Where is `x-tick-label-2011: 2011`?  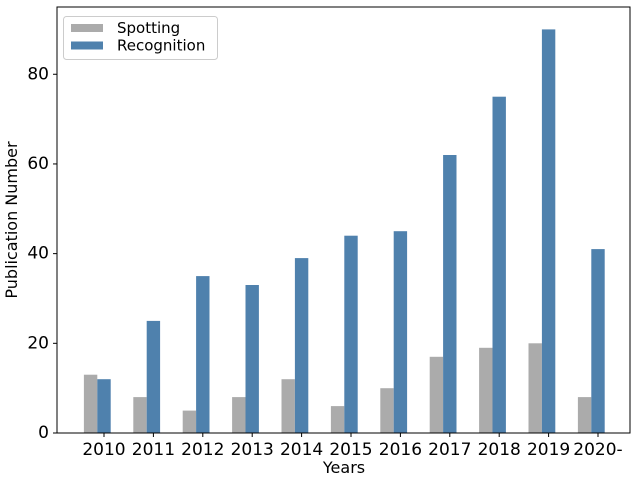
x-tick-label-2011: 2011 is located at coordinates (153, 450).